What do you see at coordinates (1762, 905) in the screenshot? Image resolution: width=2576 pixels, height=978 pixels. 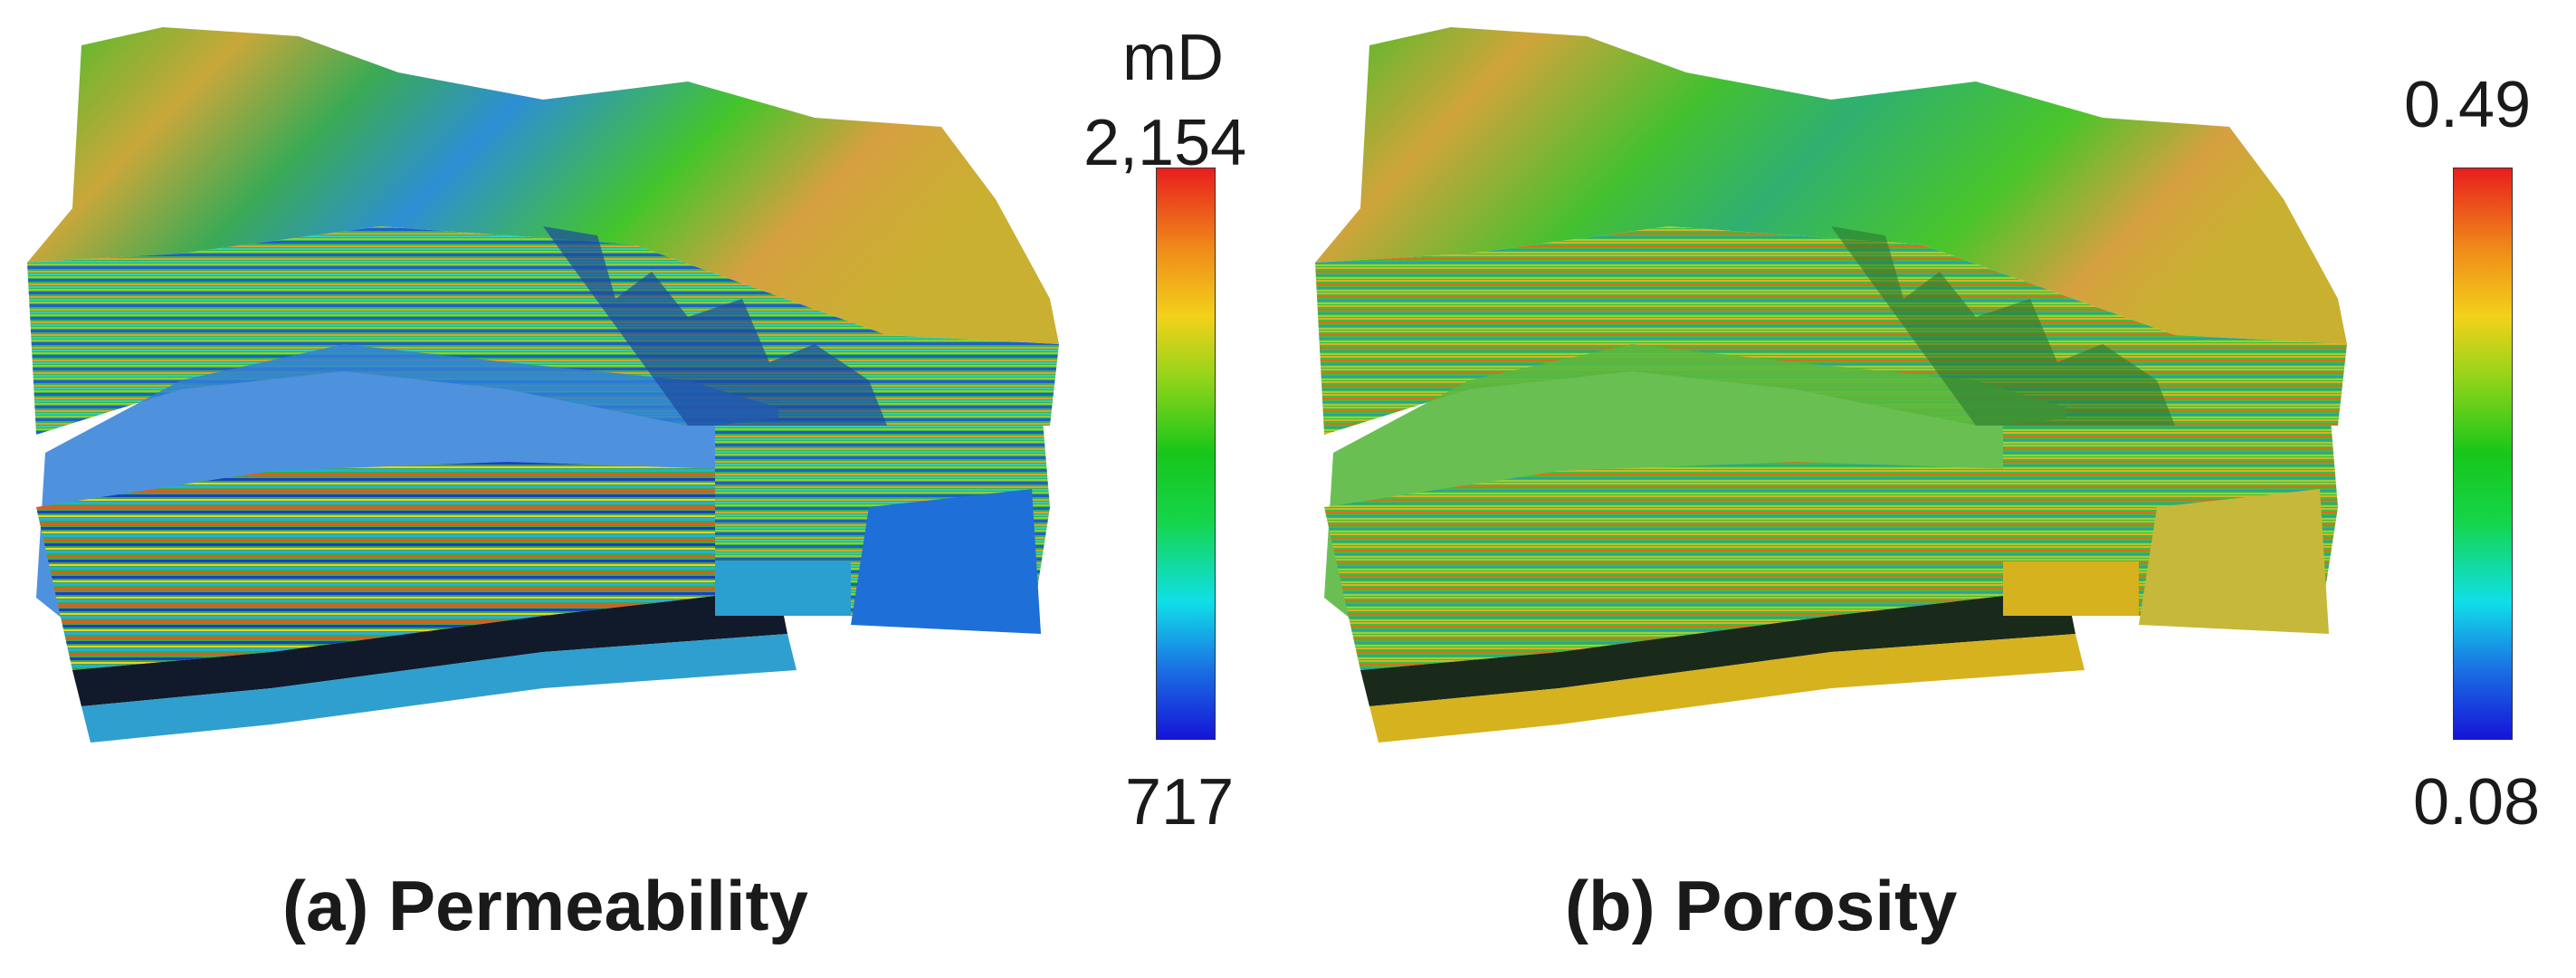 I see `panel-caption: (b) Porosity` at bounding box center [1762, 905].